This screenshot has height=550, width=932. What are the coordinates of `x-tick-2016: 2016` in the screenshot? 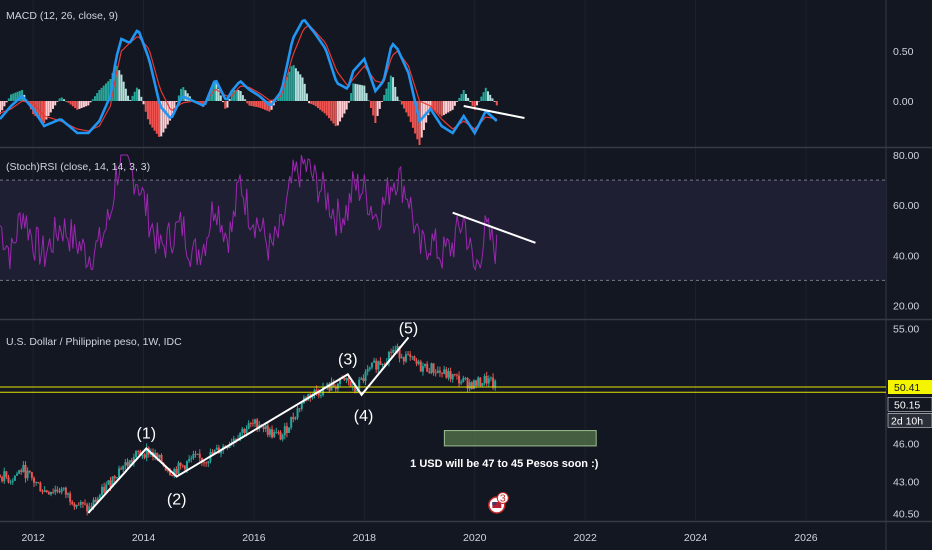 It's located at (254, 538).